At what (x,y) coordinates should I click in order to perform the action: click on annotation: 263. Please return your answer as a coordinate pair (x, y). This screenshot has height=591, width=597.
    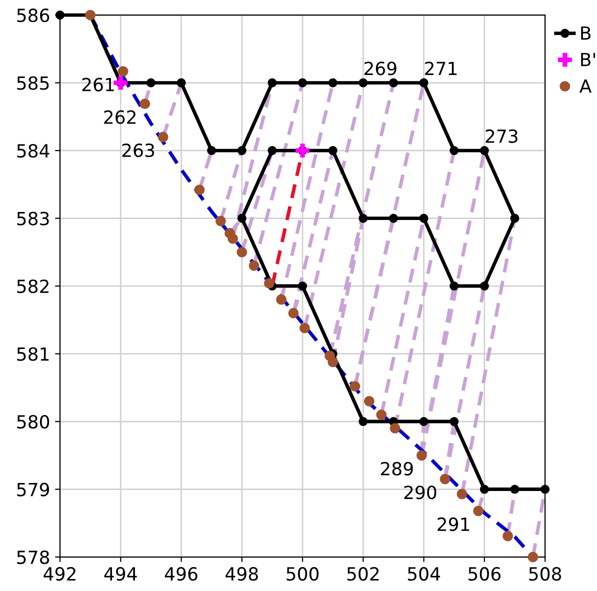
    Looking at the image, I should click on (138, 150).